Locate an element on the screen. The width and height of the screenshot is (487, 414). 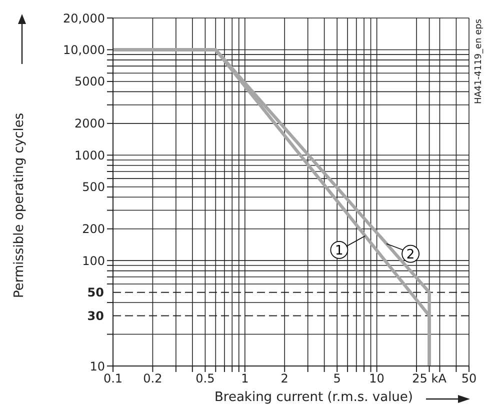
x-tick-label: 1 is located at coordinates (245, 379).